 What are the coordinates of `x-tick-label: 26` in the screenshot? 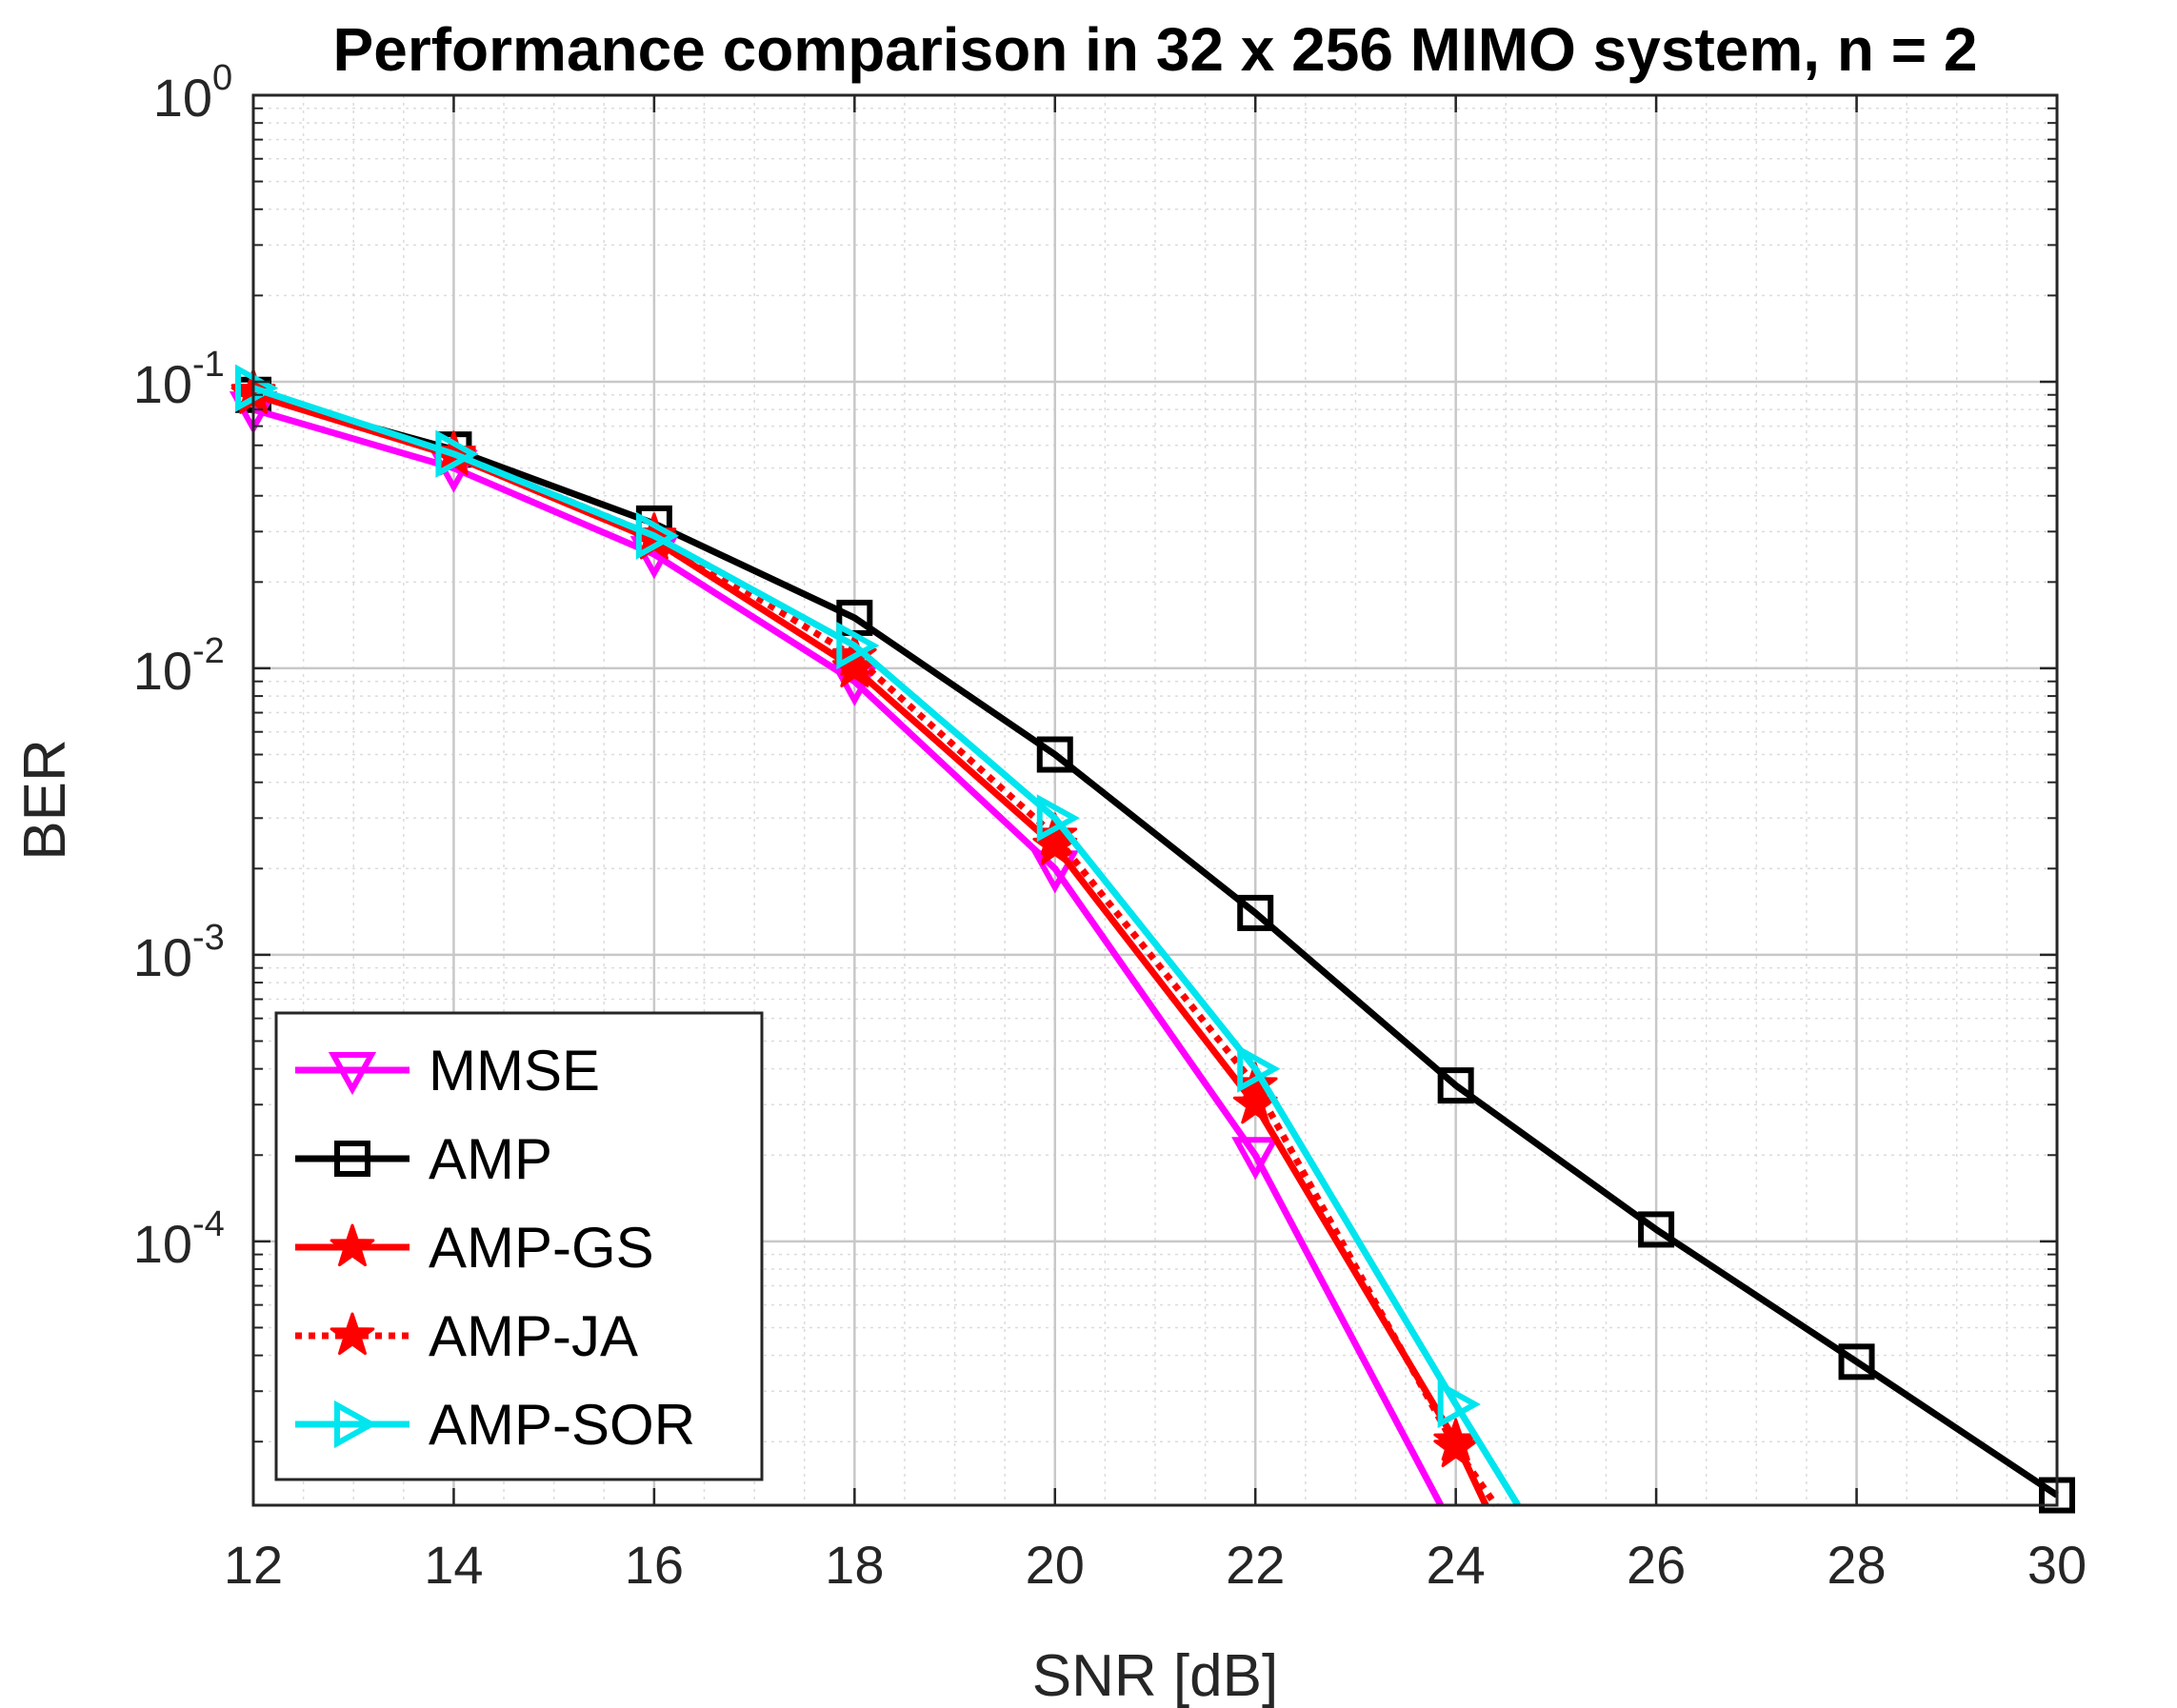 It's located at (1656, 1565).